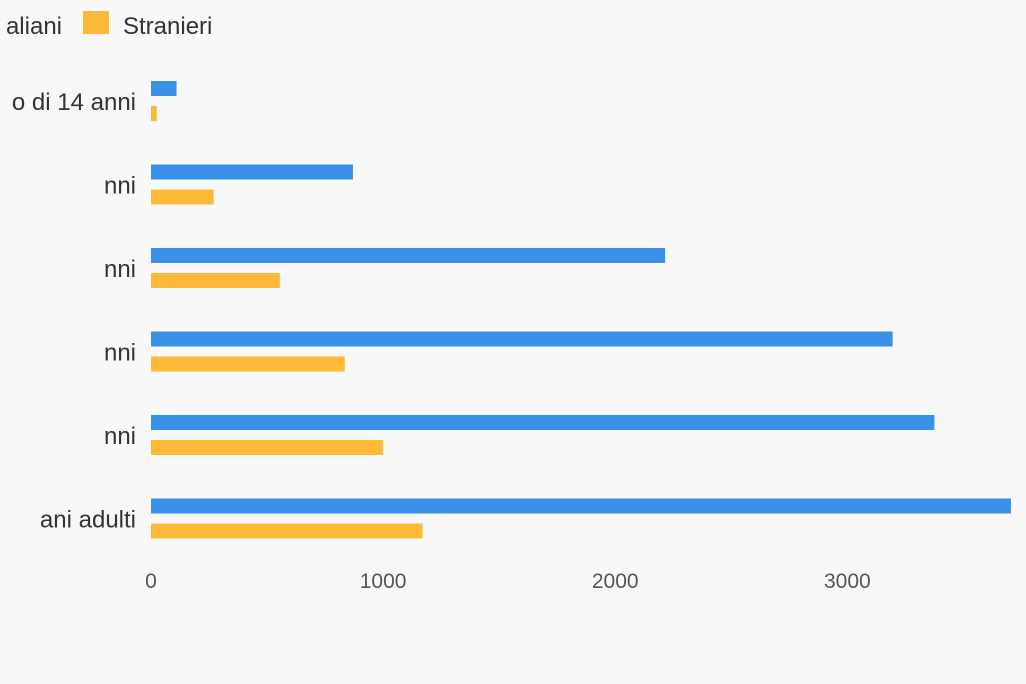 Image resolution: width=1026 pixels, height=684 pixels. I want to click on category-label-2: nni, so click(120, 269).